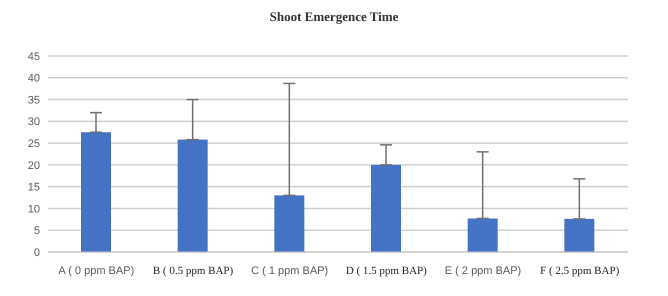  What do you see at coordinates (580, 271) in the screenshot?
I see `x-tick-label: F ( 2.5 ppm BAP)` at bounding box center [580, 271].